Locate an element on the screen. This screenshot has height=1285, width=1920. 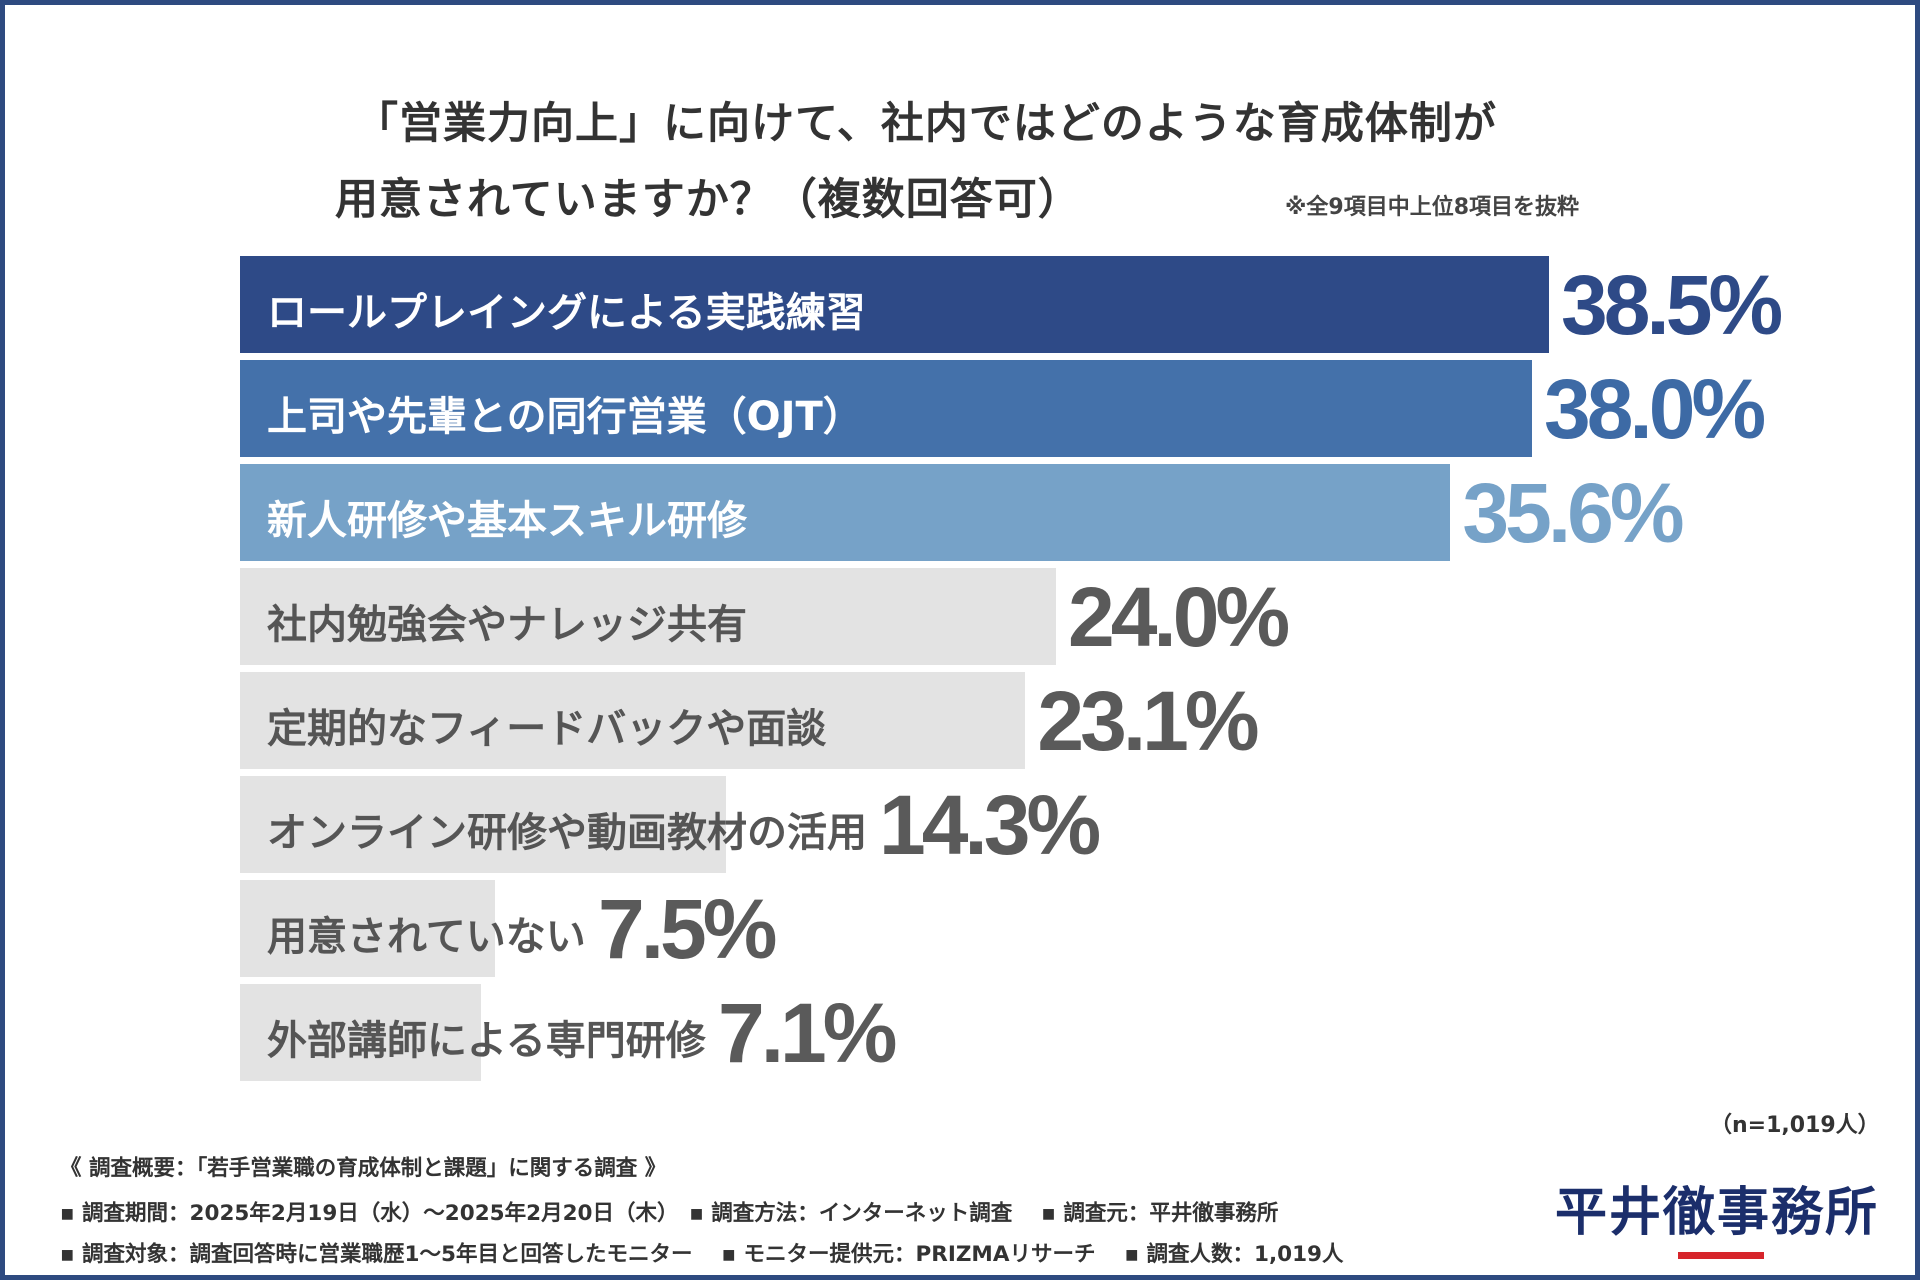
bar-value-label: 24.0% is located at coordinates (1179, 617).